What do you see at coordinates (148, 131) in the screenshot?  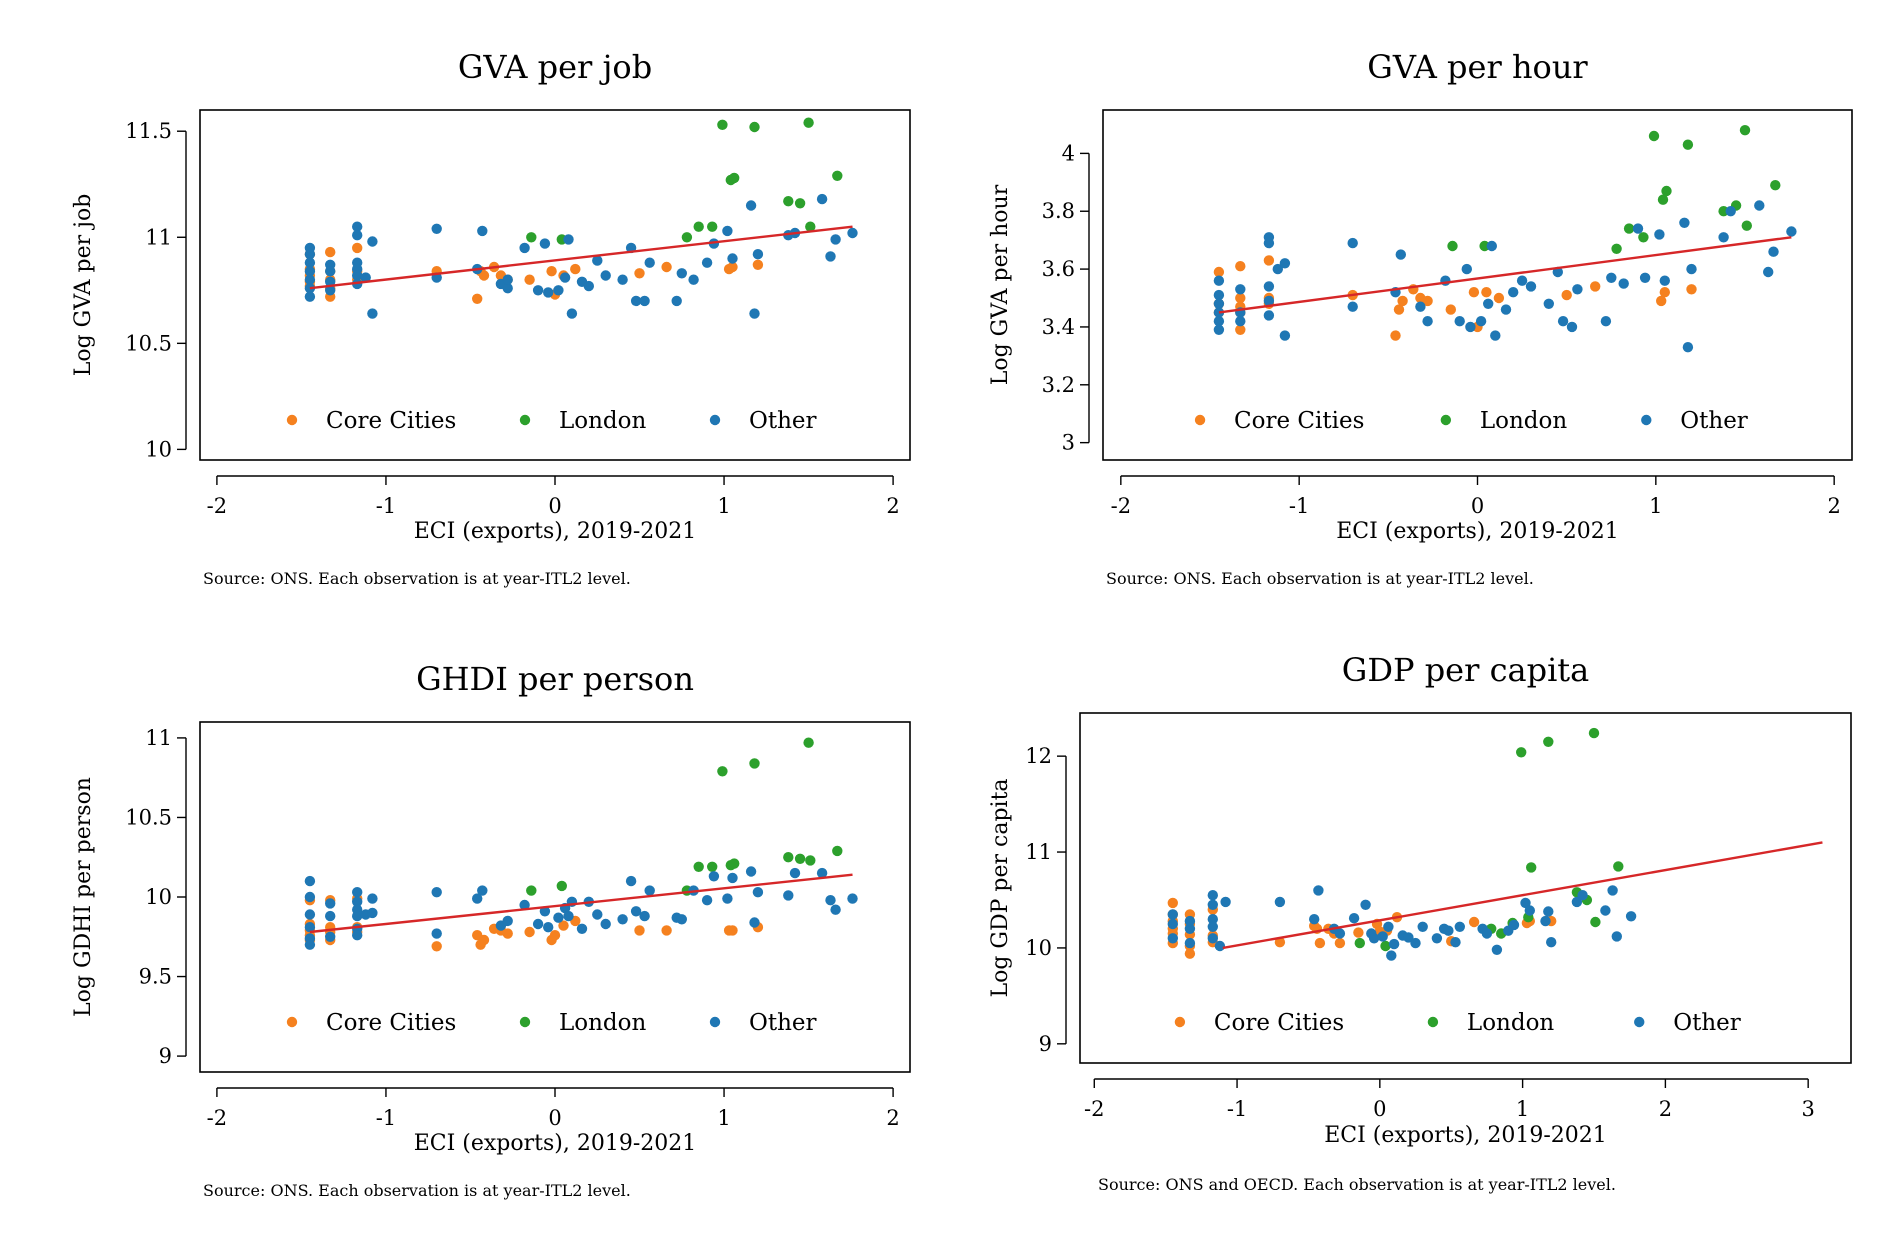 I see `y-tick-label: 11.5` at bounding box center [148, 131].